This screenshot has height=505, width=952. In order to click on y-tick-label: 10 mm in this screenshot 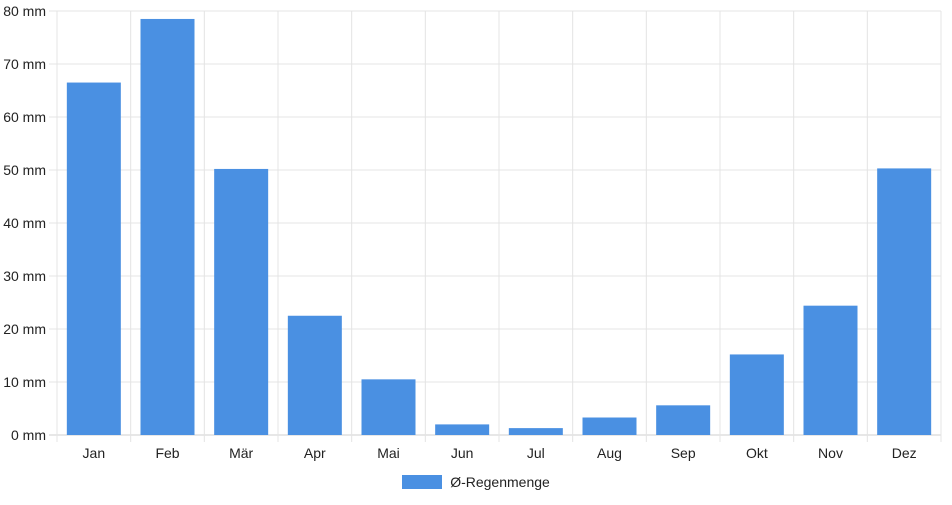, I will do `click(24, 382)`.